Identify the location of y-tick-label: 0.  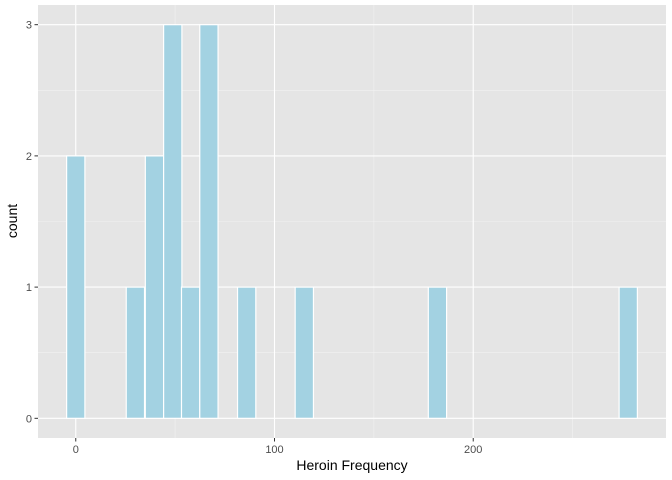
(29, 419).